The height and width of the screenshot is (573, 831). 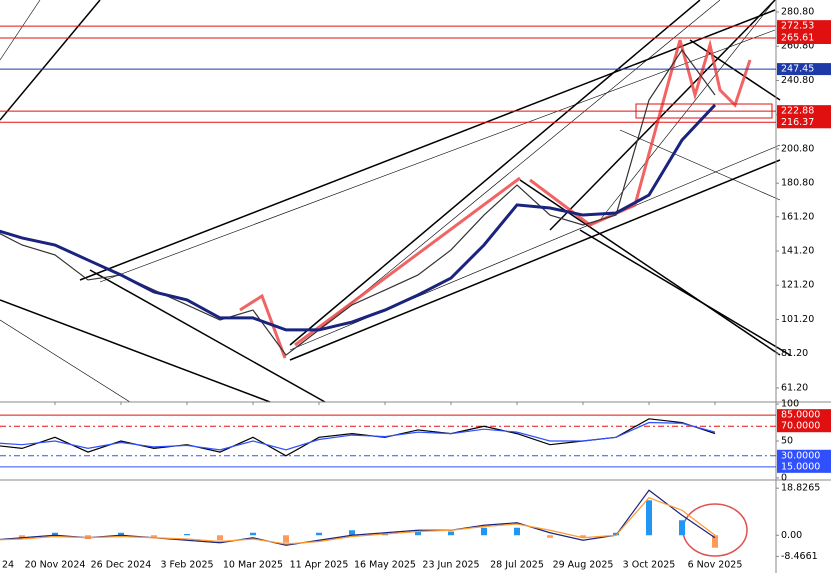 I want to click on level-label: 15.0000, so click(x=800, y=466).